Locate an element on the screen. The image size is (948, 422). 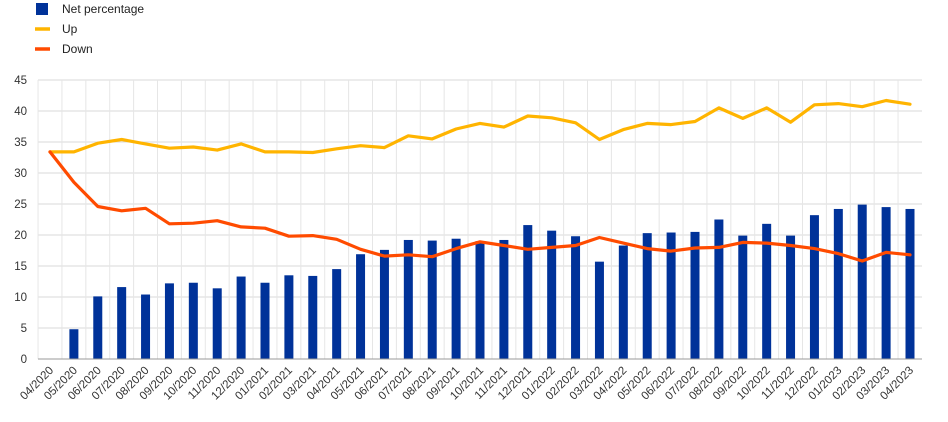
y-tick-label: 0 is located at coordinates (24, 360).